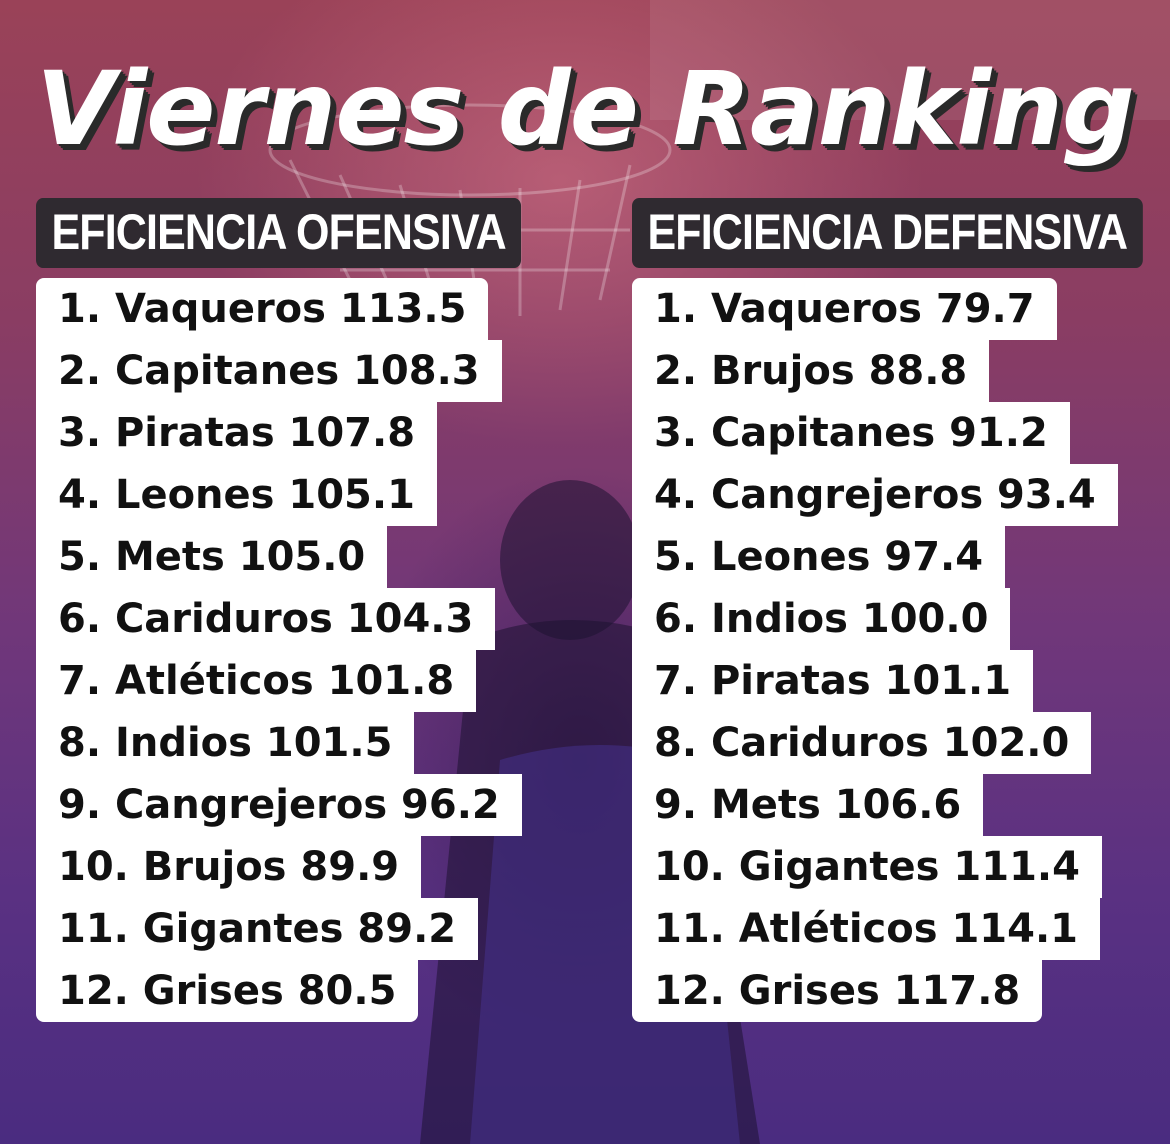  What do you see at coordinates (808, 805) in the screenshot?
I see `defense-row: 9. Mets 106.6` at bounding box center [808, 805].